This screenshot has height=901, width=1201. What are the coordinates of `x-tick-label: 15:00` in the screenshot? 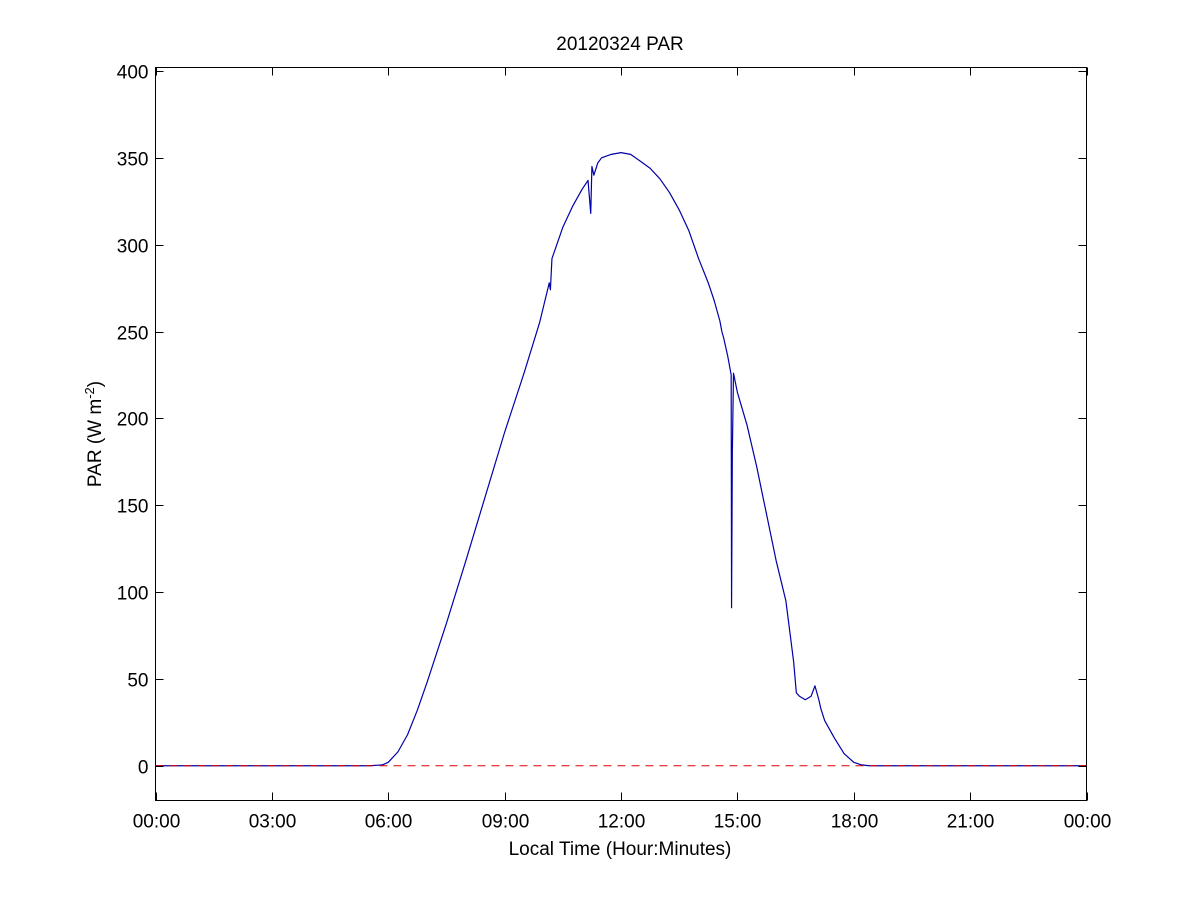 It's located at (738, 822).